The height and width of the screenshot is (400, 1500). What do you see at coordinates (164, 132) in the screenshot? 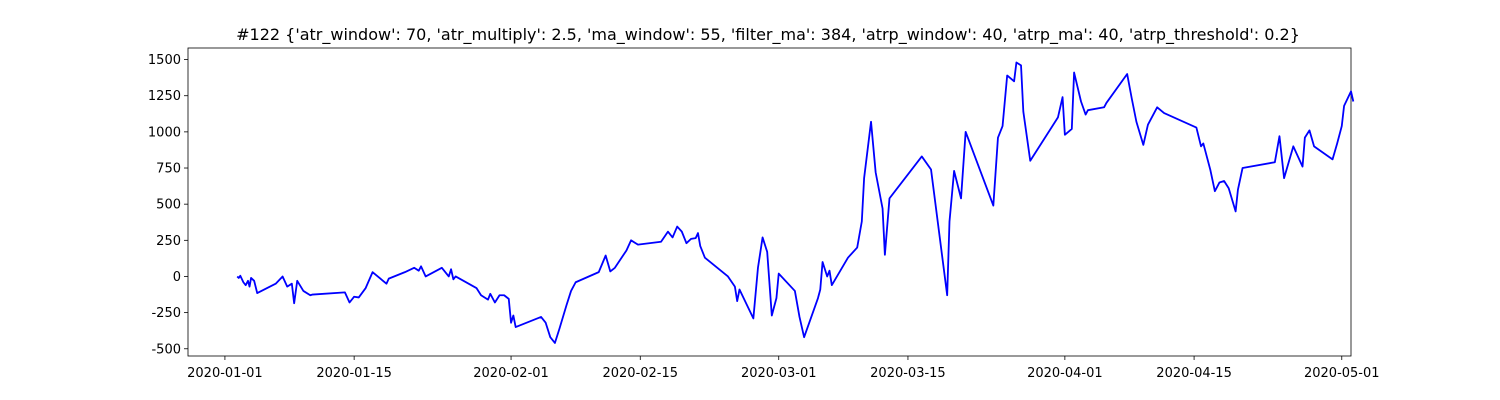
I see `y-tick-label: 1000` at bounding box center [164, 132].